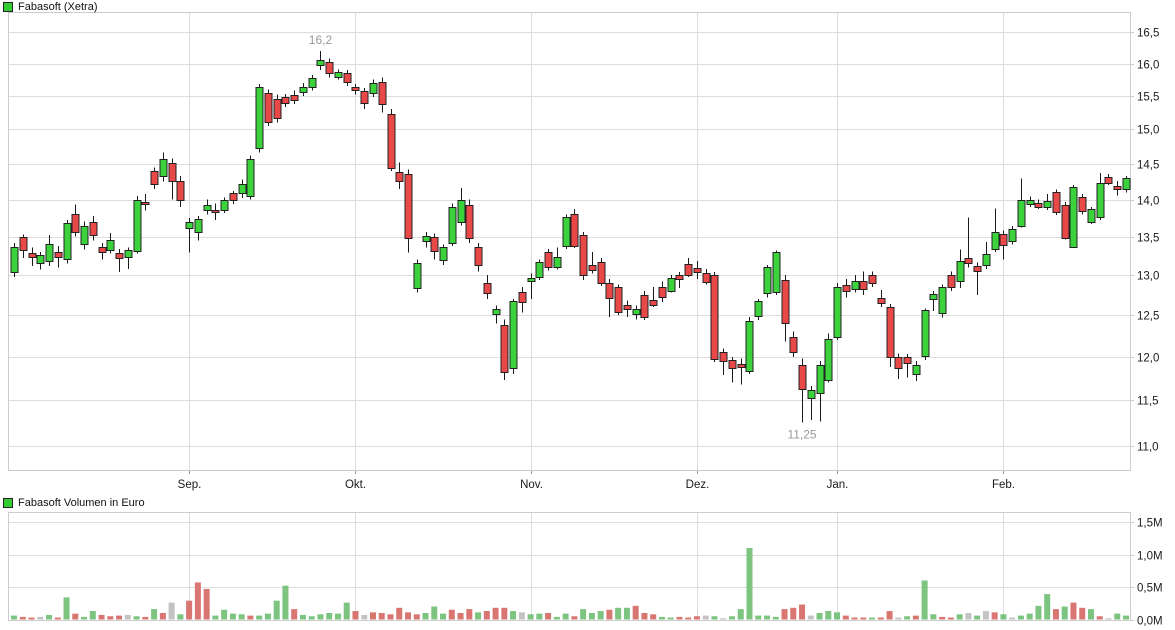 The image size is (1175, 630). Describe the element at coordinates (1148, 277) in the screenshot. I see `price-axis-label: 13,0` at that location.